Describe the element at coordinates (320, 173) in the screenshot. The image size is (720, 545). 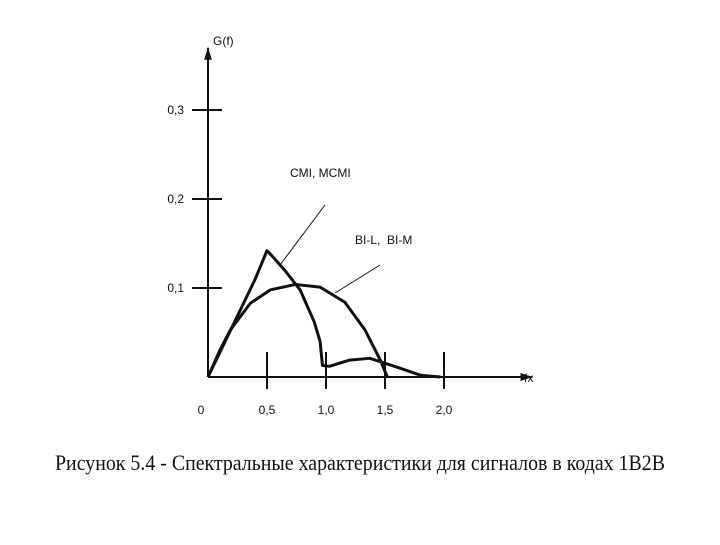
I see `series-label: CMI, MCMI` at that location.